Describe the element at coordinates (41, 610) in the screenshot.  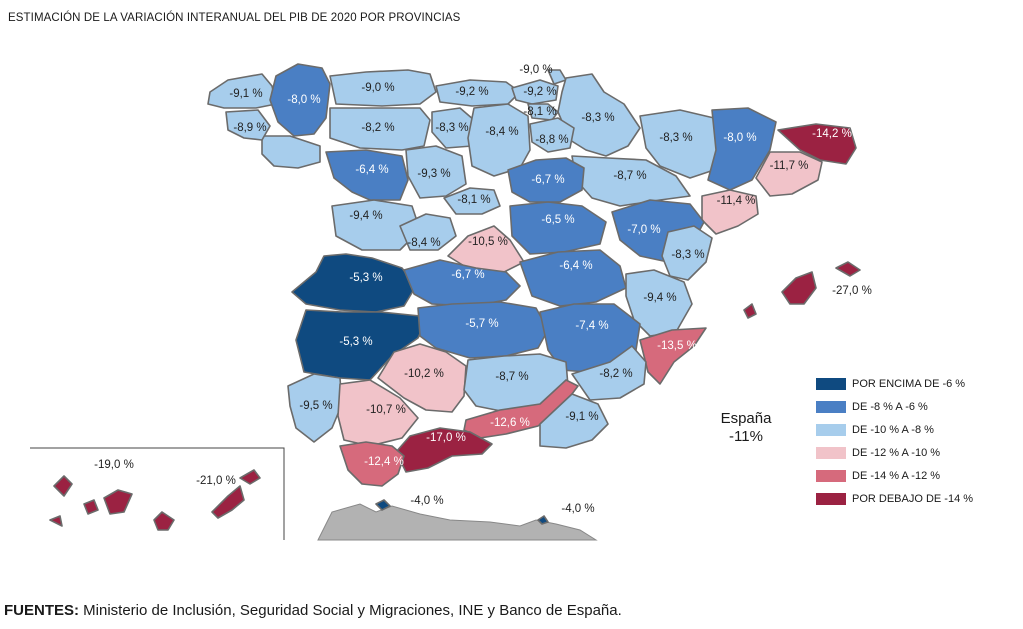
I see `sources-label: FUENTES:` at that location.